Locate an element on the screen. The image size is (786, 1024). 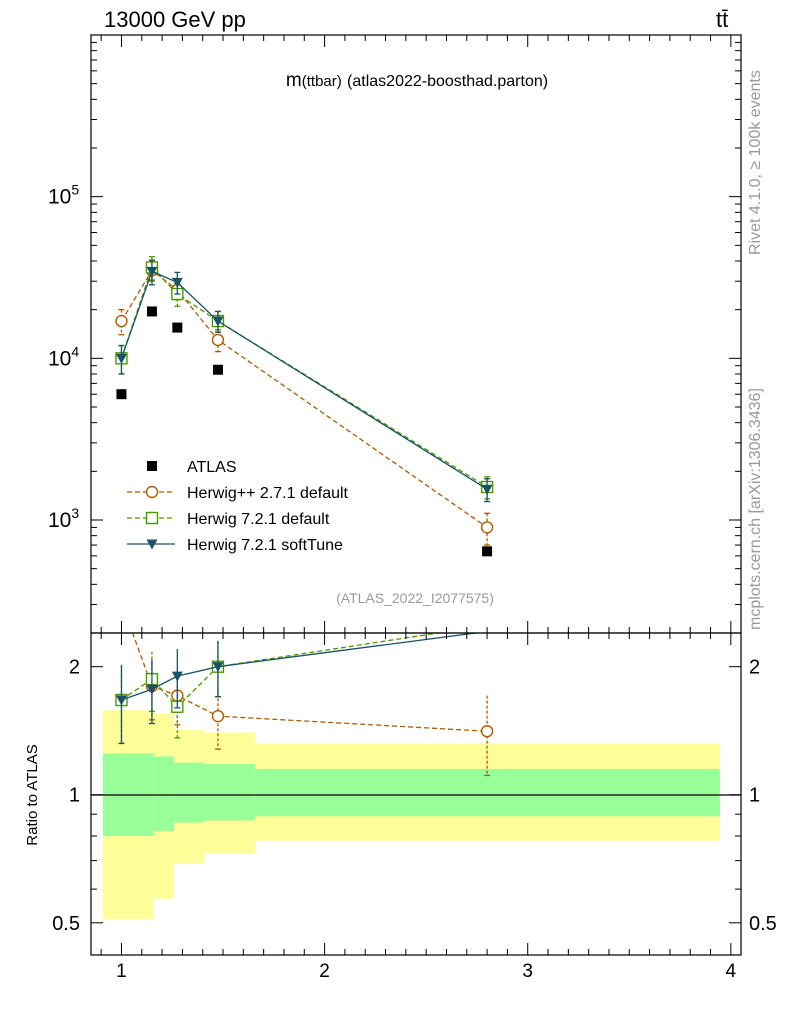
legend-item: Herwig 7.2.1 default is located at coordinates (228, 519).